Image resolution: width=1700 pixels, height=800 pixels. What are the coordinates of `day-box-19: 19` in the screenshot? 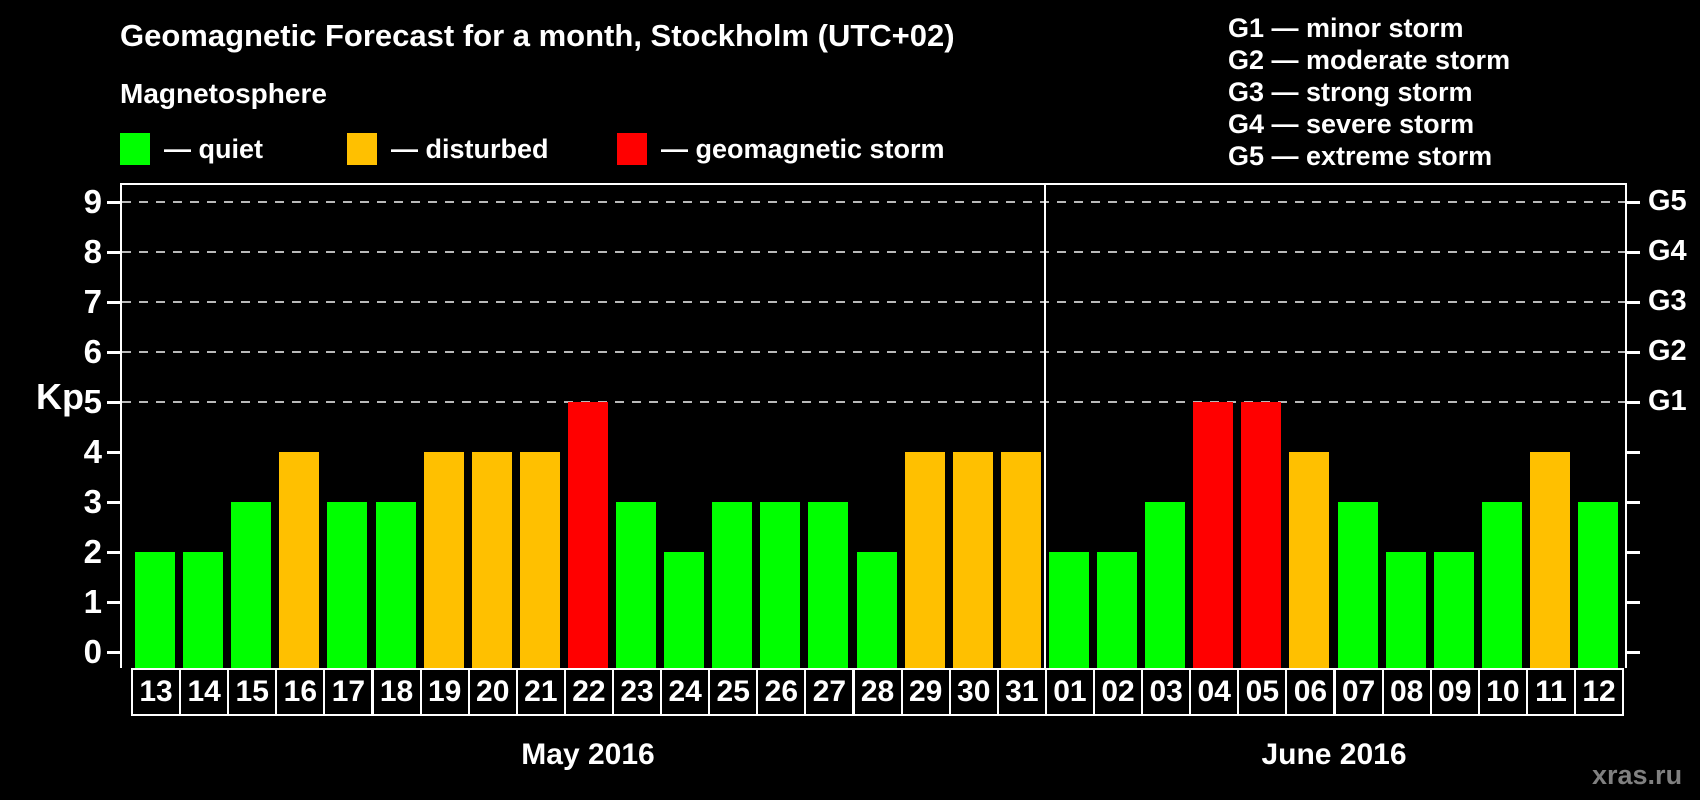 It's located at (444, 692).